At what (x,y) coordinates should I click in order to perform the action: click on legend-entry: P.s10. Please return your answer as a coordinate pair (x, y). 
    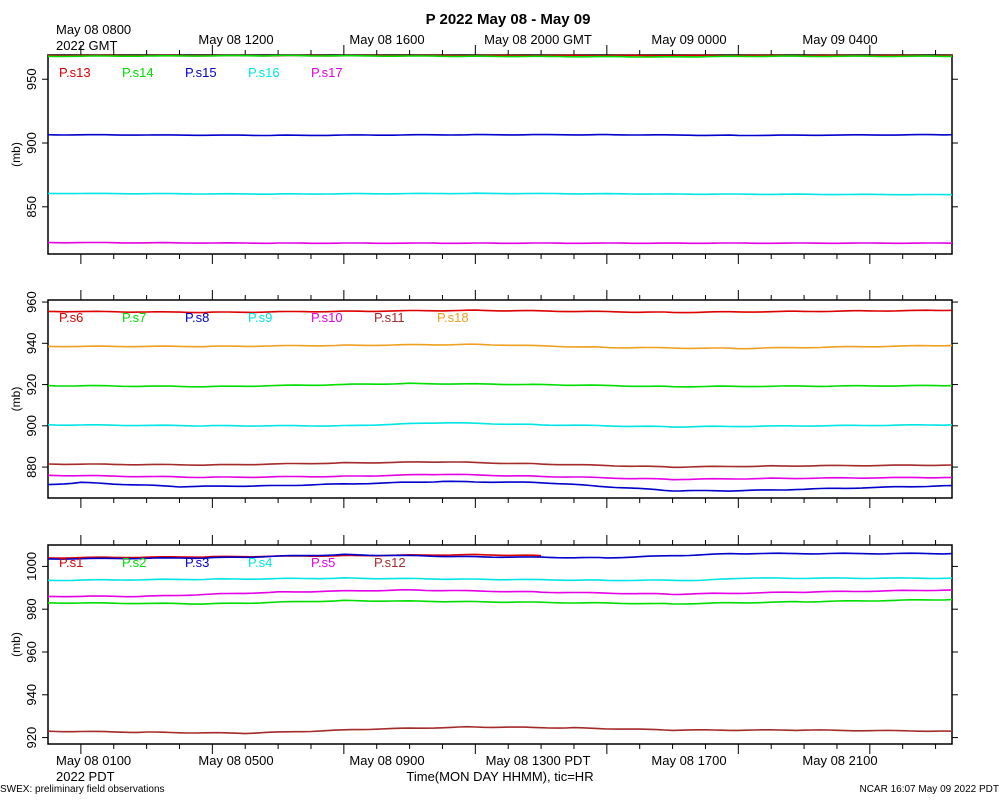
    Looking at the image, I should click on (327, 317).